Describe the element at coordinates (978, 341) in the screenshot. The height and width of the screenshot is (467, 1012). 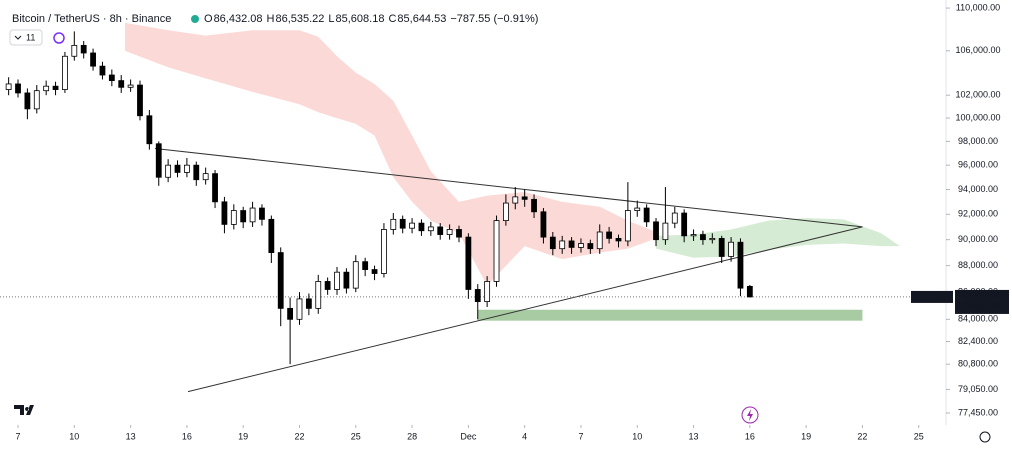
I see `y-tick-label: 82,400.00` at that location.